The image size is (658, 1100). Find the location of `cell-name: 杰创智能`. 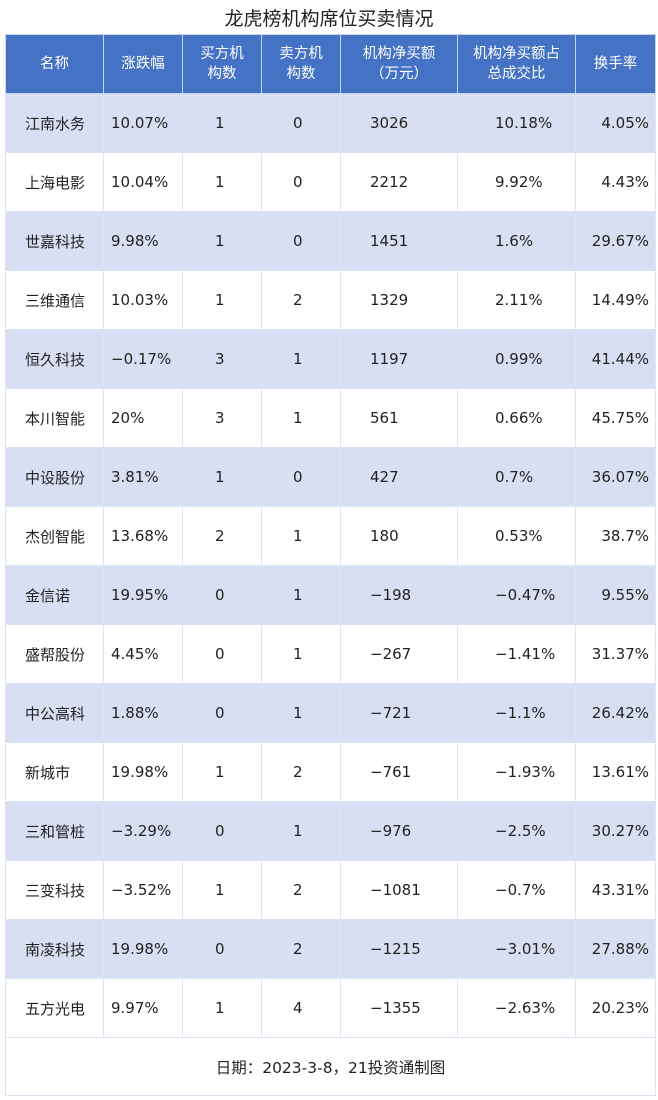

cell-name: 杰创智能 is located at coordinates (54, 536).